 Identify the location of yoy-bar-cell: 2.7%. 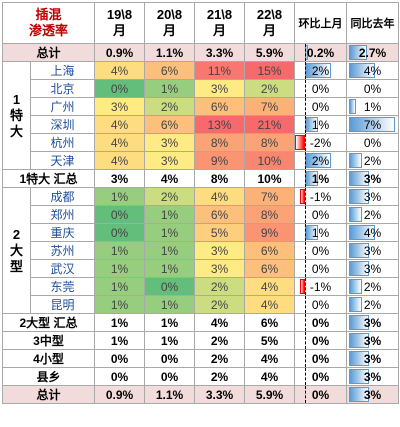
(372, 52).